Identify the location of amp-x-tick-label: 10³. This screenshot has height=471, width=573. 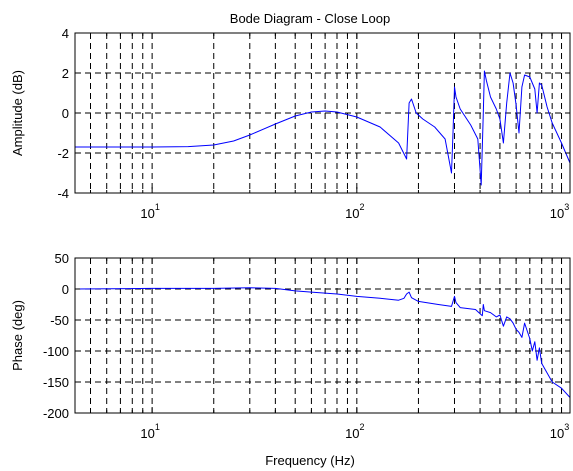
(559, 211).